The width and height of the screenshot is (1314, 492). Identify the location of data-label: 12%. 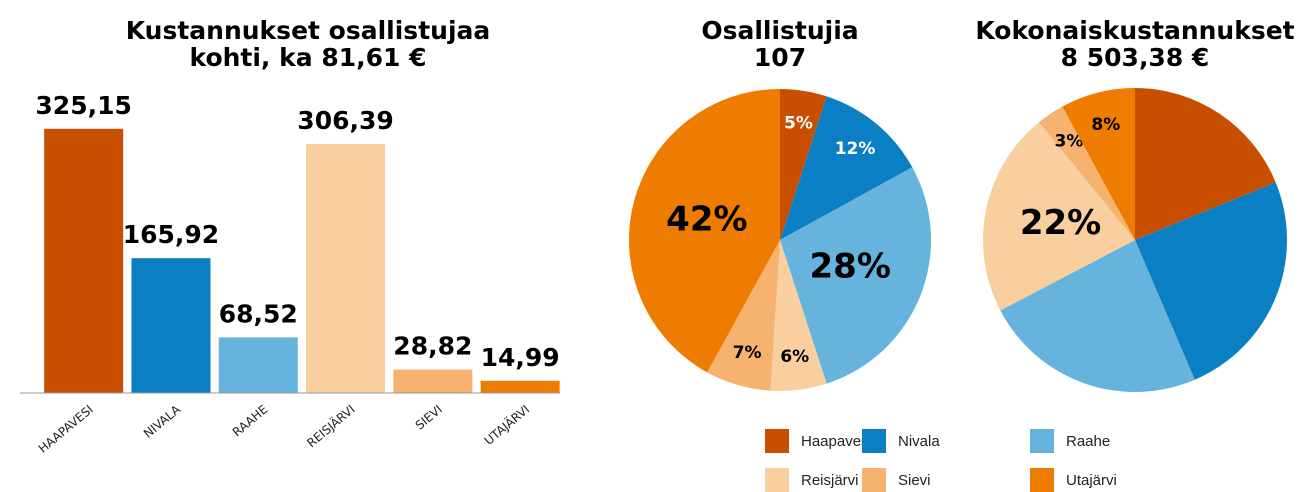
(855, 149).